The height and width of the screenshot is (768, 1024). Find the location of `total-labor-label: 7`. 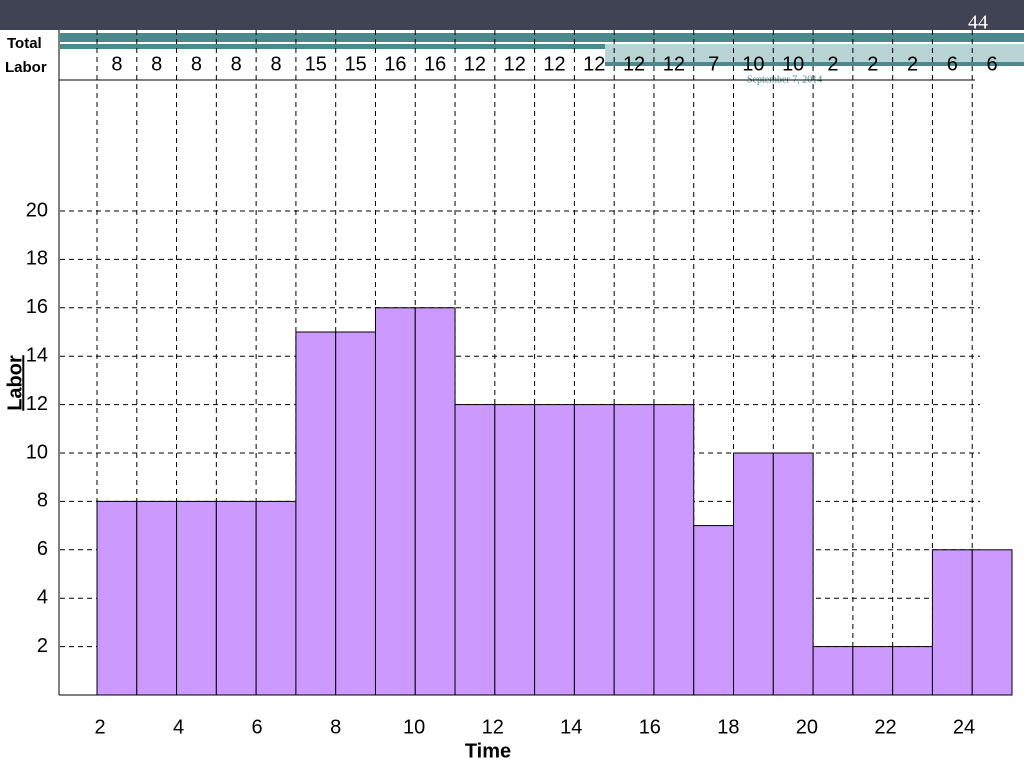

total-labor-label: 7 is located at coordinates (713, 64).